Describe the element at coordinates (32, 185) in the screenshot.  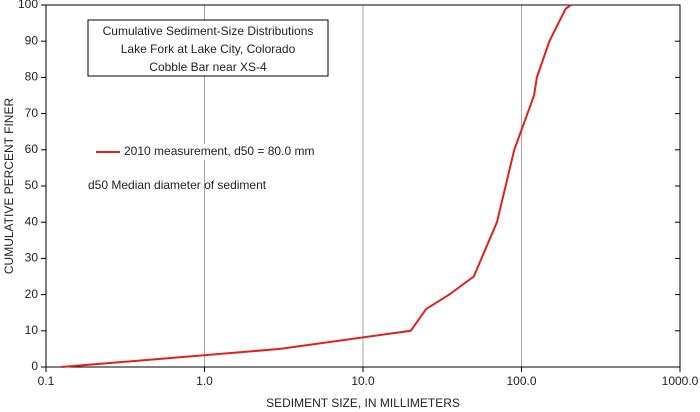
I see `y-tick-label: 50` at that location.